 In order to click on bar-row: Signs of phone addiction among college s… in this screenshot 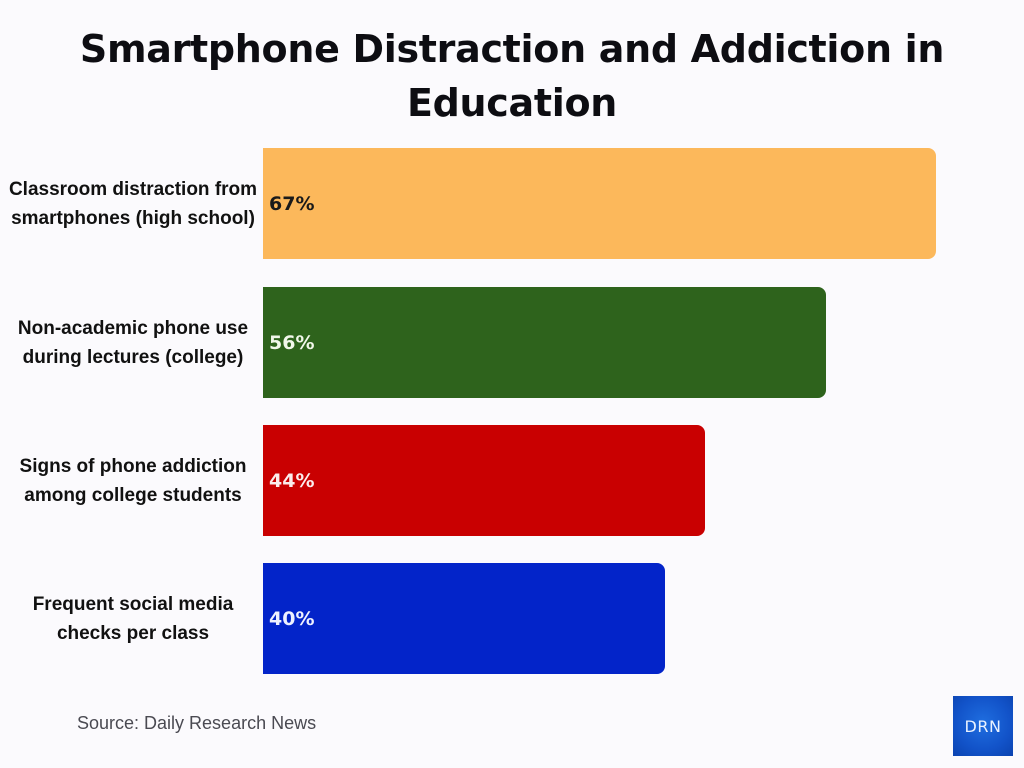, I will do `click(512, 480)`.